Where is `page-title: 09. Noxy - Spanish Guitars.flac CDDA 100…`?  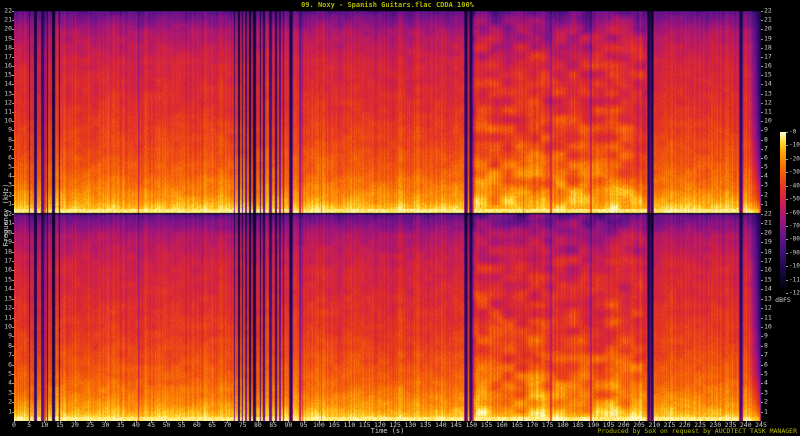 page-title: 09. Noxy - Spanish Guitars.flac CDDA 100… is located at coordinates (387, 5).